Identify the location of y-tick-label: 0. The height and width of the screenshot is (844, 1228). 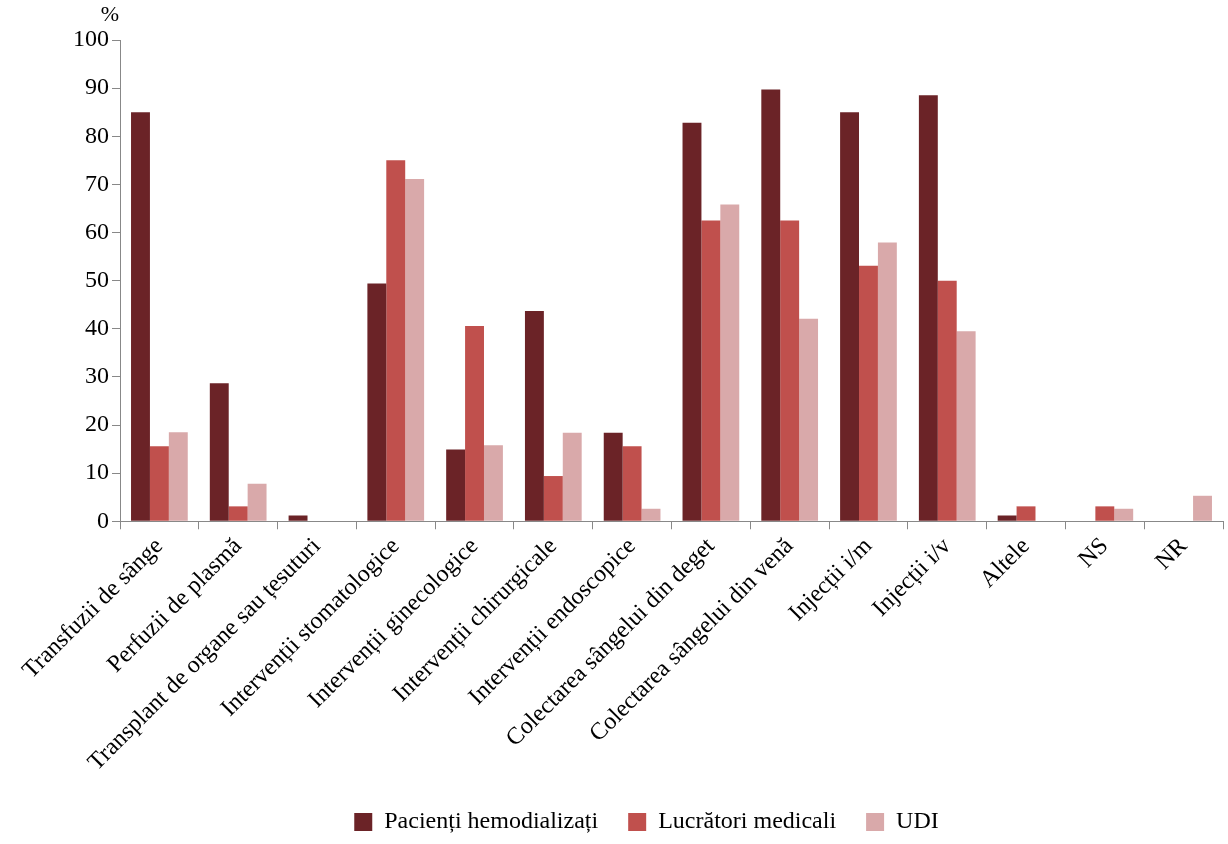
(103, 519).